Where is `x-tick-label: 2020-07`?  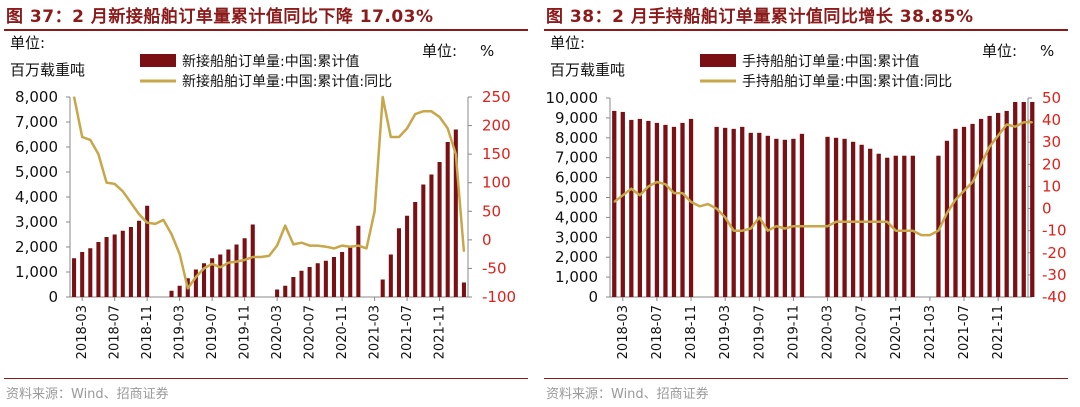
x-tick-label: 2020-07 is located at coordinates (862, 332).